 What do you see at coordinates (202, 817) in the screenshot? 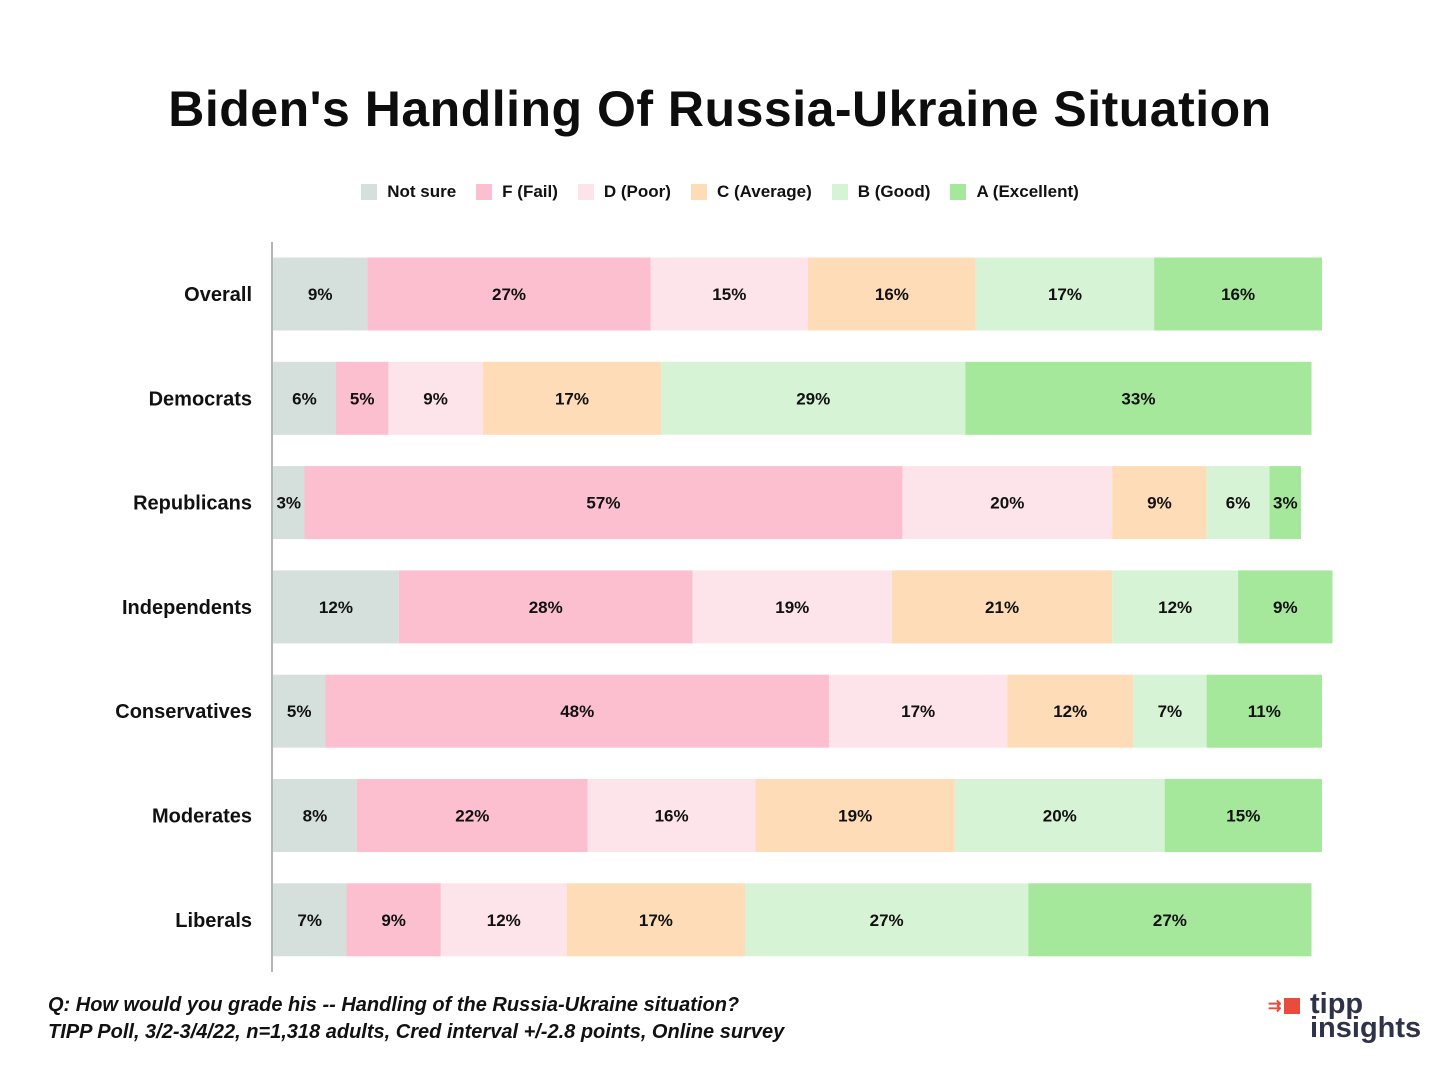
I see `y-tick-label: Moderates` at bounding box center [202, 817].